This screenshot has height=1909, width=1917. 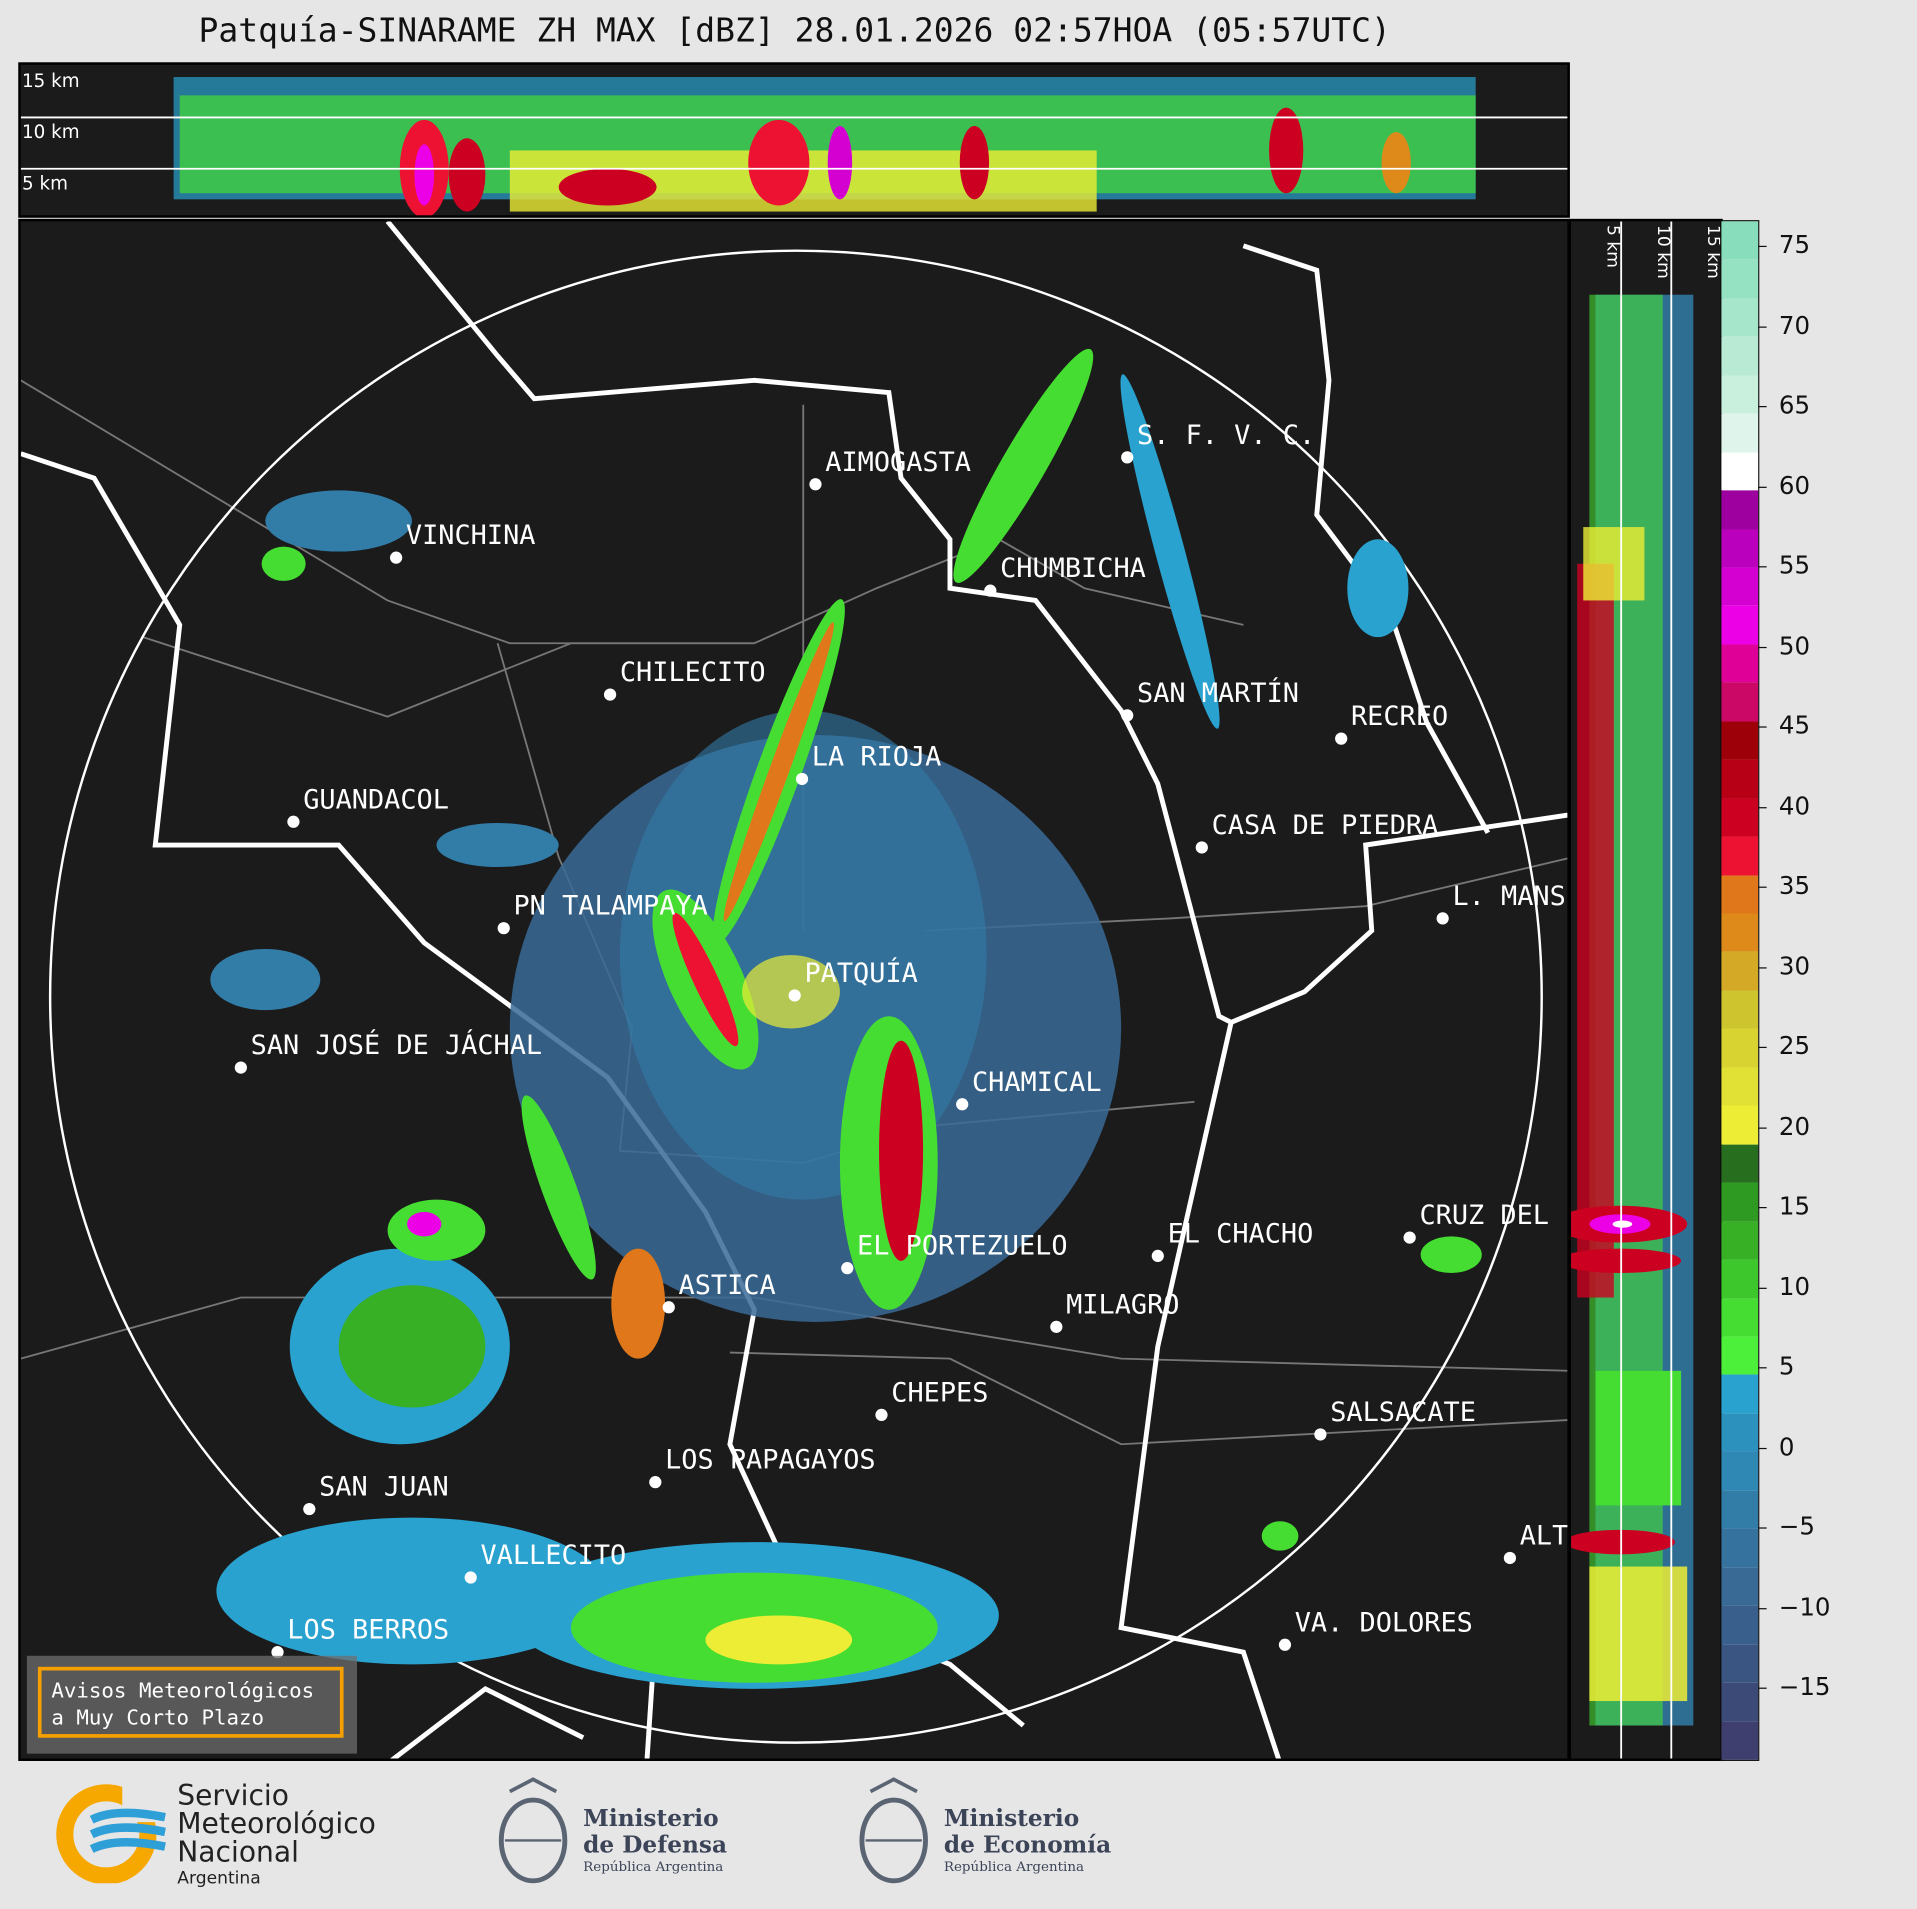 What do you see at coordinates (1544, 1536) in the screenshot?
I see `city-label: ALT` at bounding box center [1544, 1536].